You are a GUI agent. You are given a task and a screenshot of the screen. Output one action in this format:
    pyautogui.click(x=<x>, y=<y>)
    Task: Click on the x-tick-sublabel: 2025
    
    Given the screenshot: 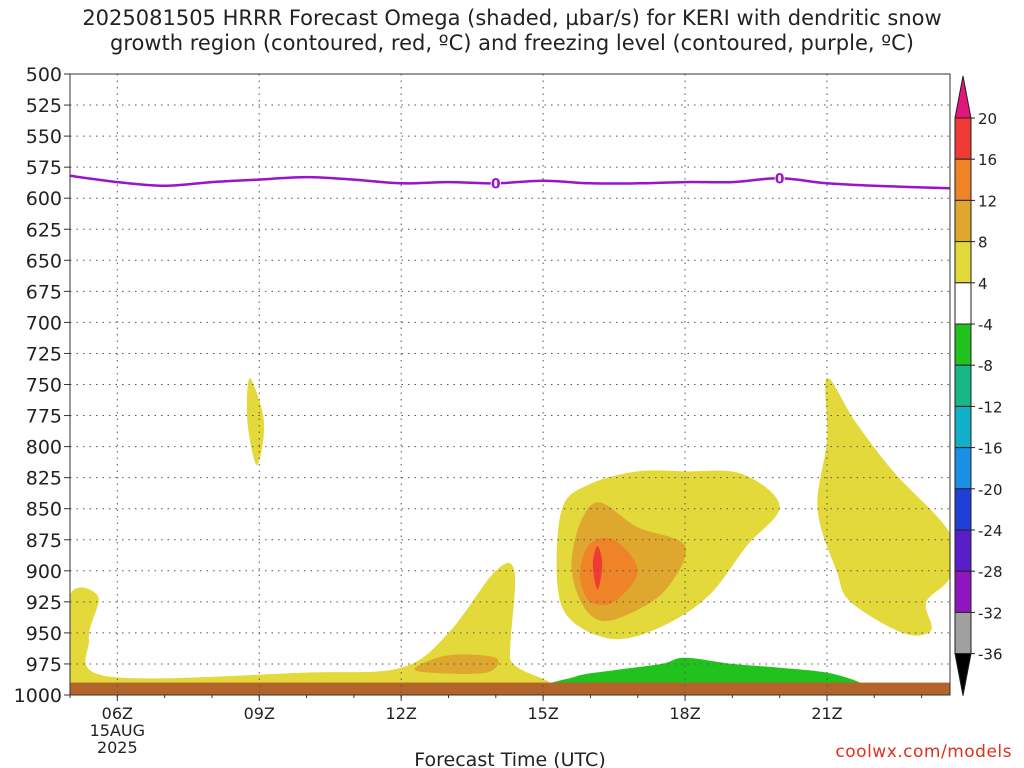 What is the action you would take?
    pyautogui.click(x=117, y=747)
    